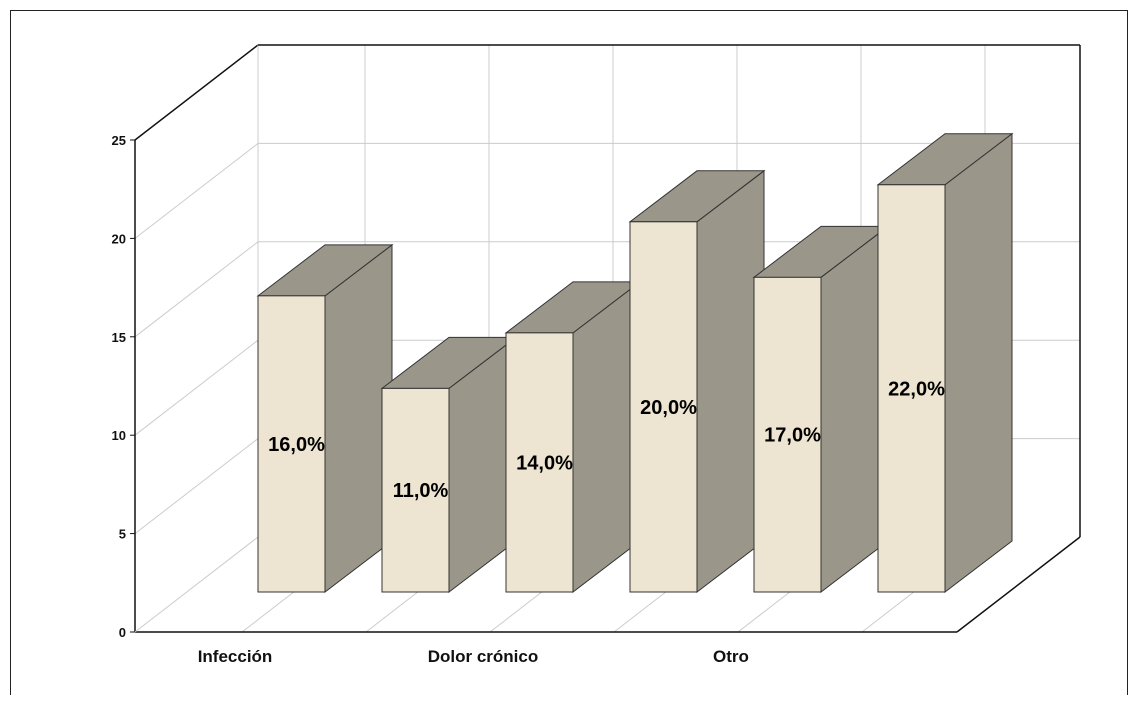 The image size is (1134, 702). I want to click on bar-3: 20,0%, so click(697, 381).